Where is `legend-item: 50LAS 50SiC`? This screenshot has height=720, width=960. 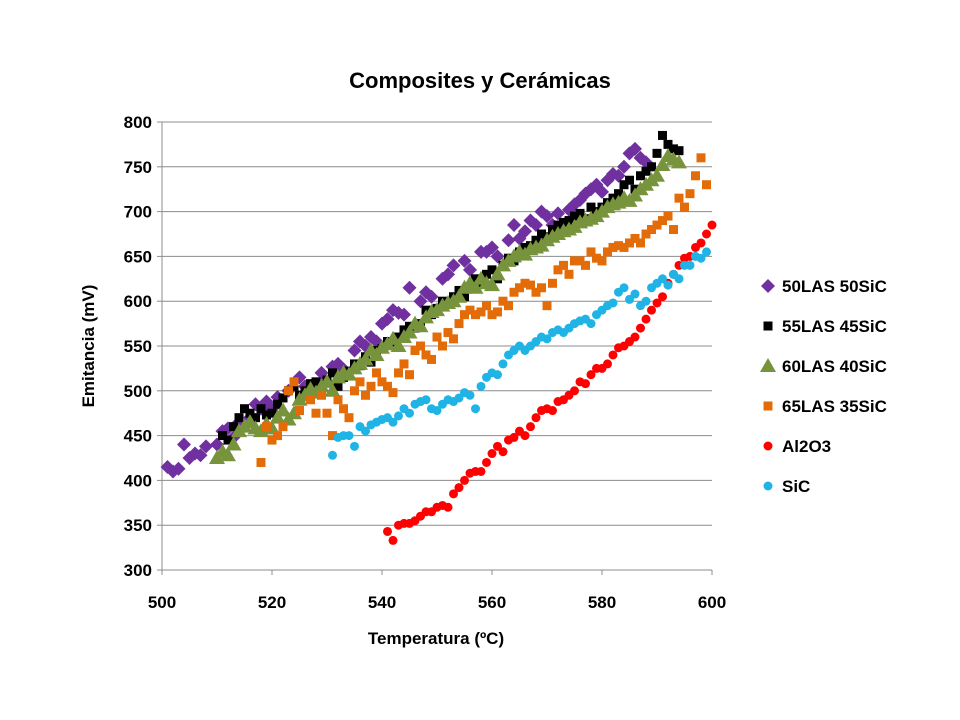 legend-item: 50LAS 50SiC is located at coordinates (824, 286).